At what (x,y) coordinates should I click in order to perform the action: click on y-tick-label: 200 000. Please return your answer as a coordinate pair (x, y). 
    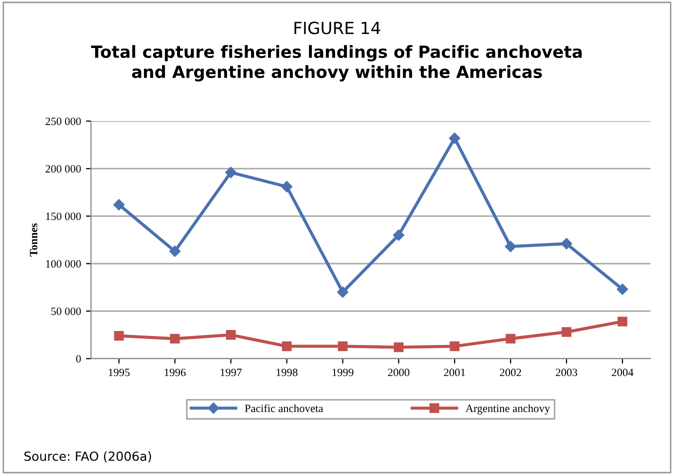
    Looking at the image, I should click on (63, 169).